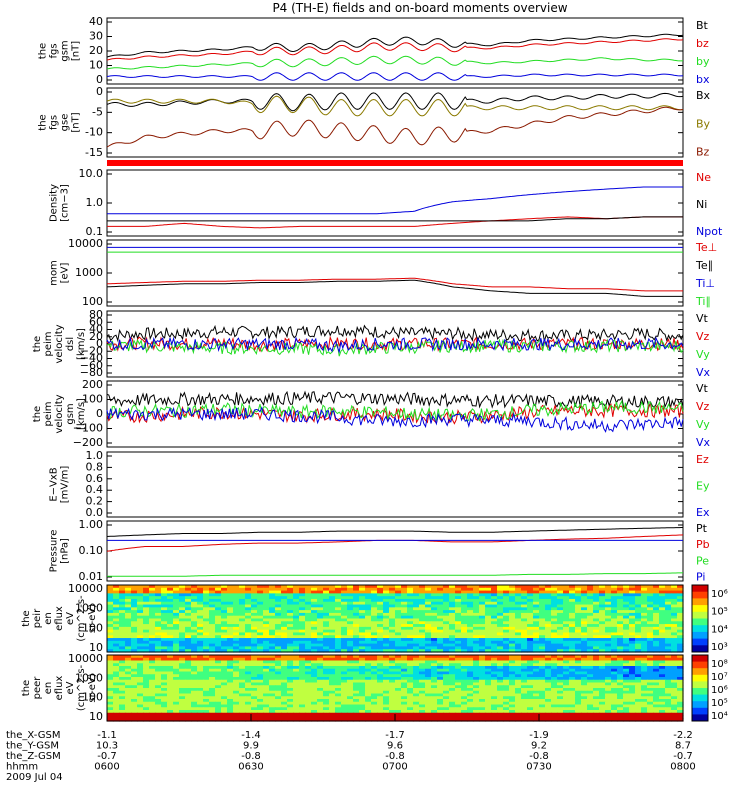 This screenshot has width=750, height=800. Describe the element at coordinates (539, 735) in the screenshot. I see `footer-value: -1.9` at that location.